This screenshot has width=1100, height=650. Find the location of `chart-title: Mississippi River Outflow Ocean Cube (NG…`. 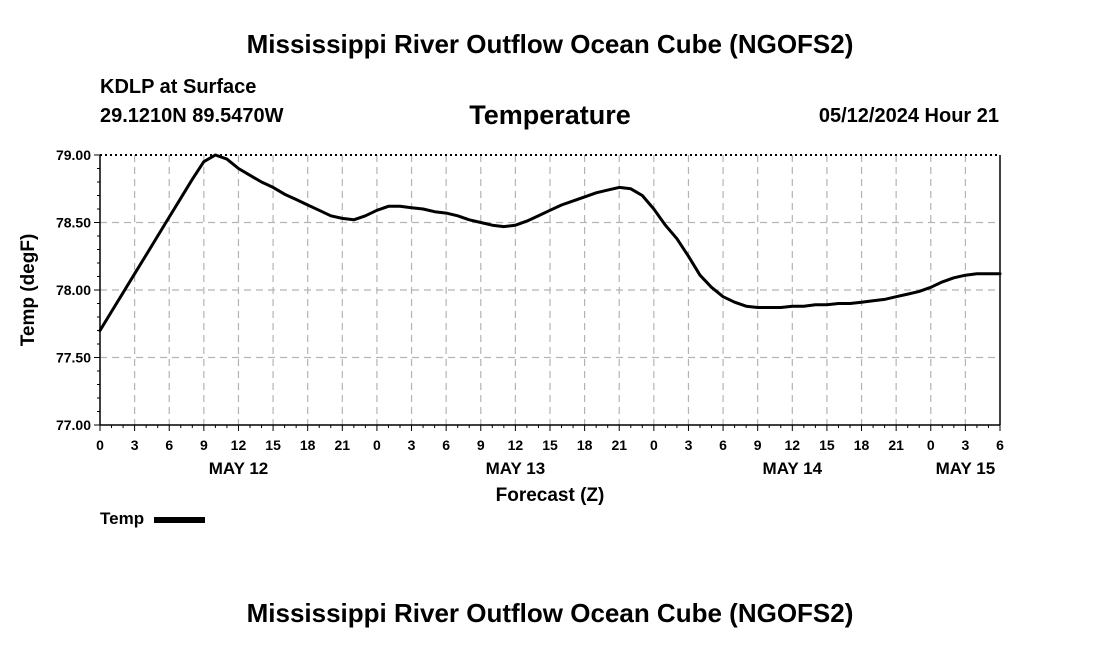

chart-title: Mississippi River Outflow Ocean Cube (NG… is located at coordinates (550, 44).